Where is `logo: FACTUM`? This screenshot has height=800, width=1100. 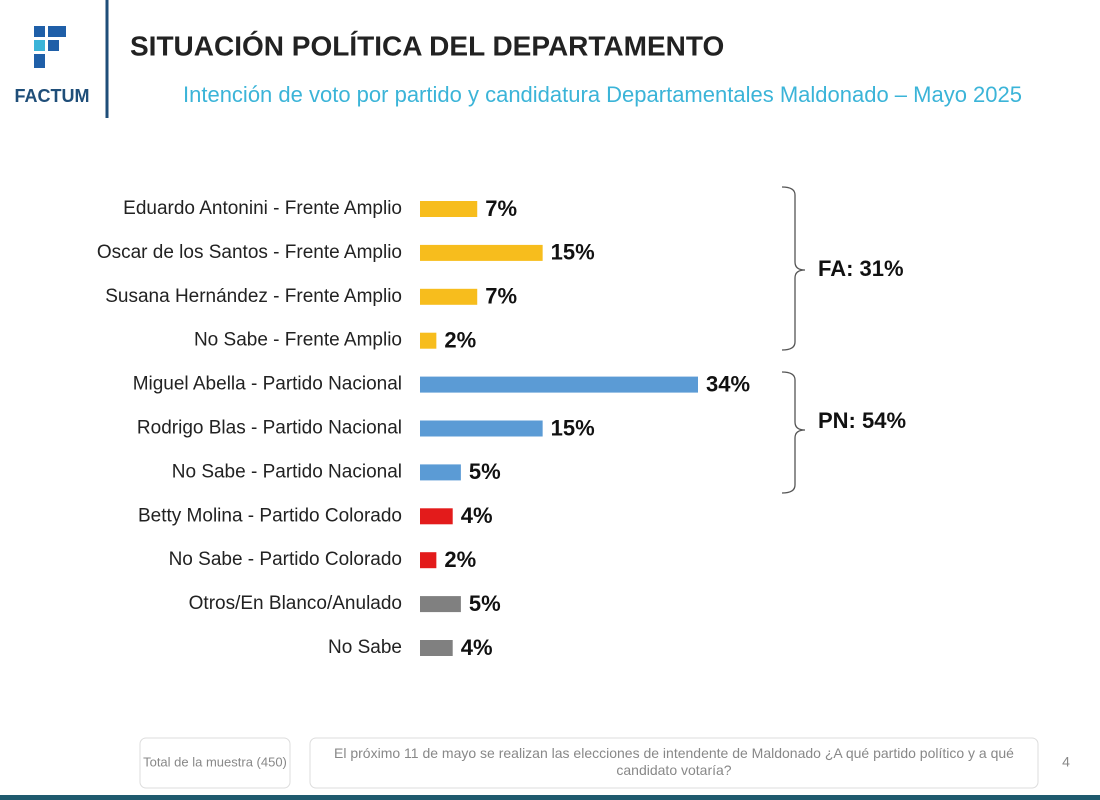
logo: FACTUM is located at coordinates (52, 66).